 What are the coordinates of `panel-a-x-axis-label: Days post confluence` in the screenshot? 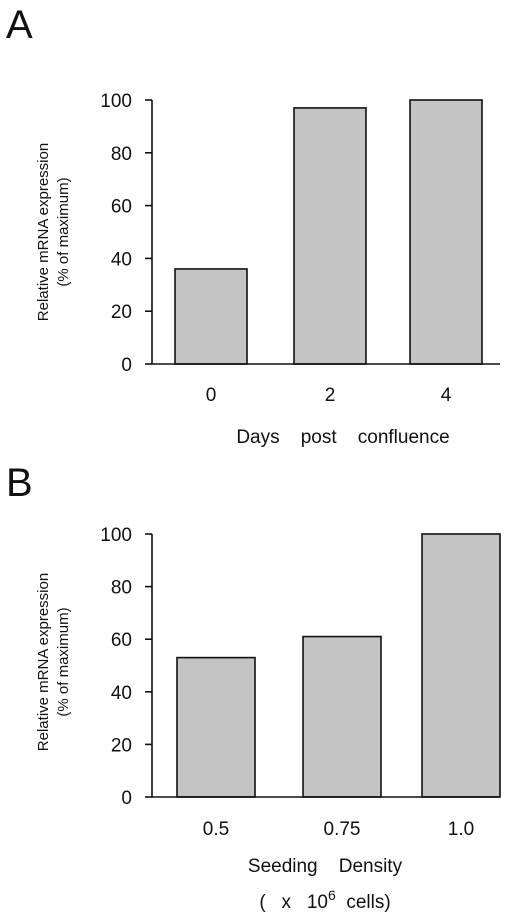 It's located at (342, 437).